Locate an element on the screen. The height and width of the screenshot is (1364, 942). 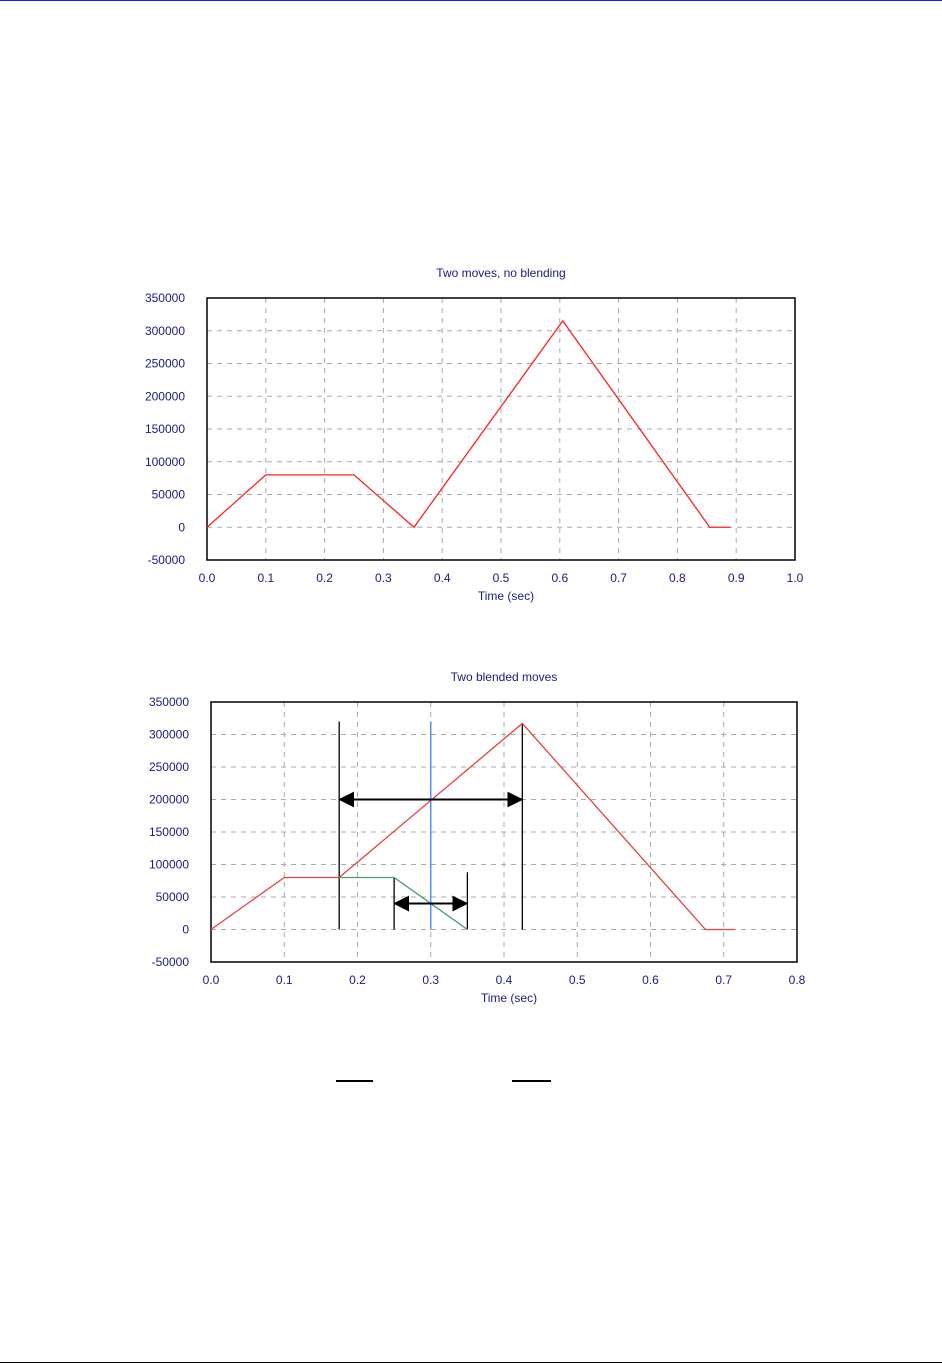
footer-rule is located at coordinates (471, 1362).